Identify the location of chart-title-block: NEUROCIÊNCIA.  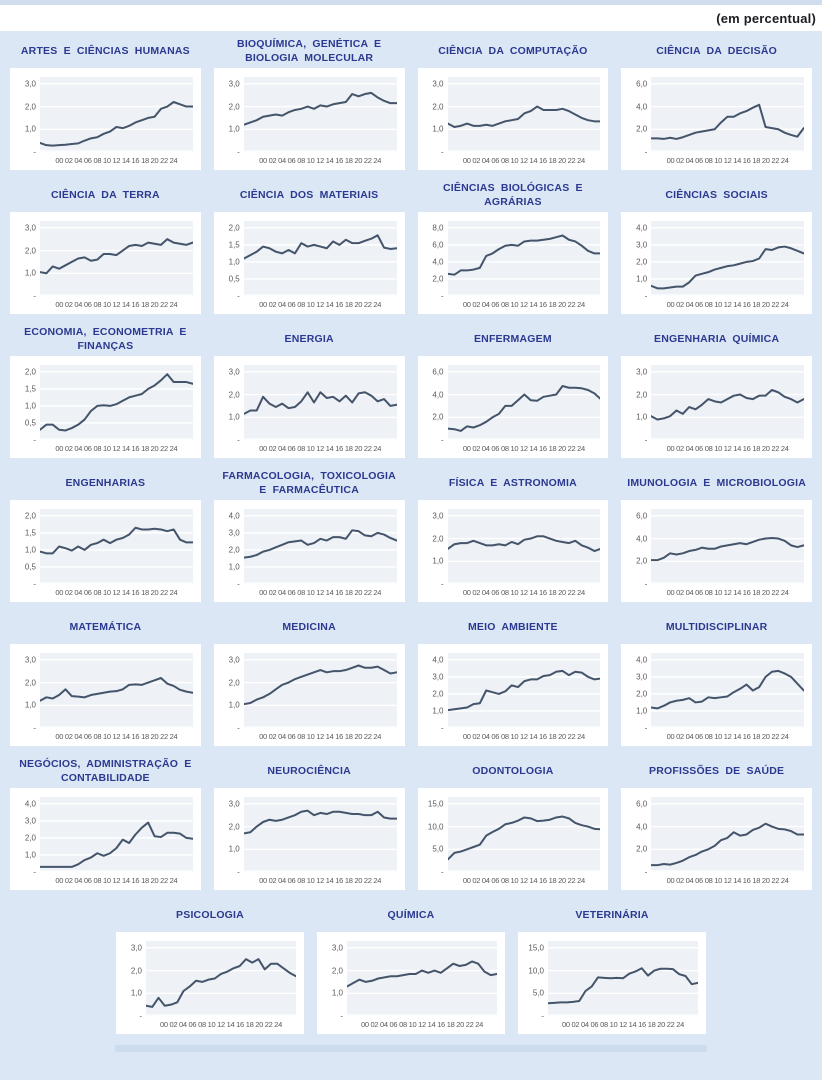
(309, 771).